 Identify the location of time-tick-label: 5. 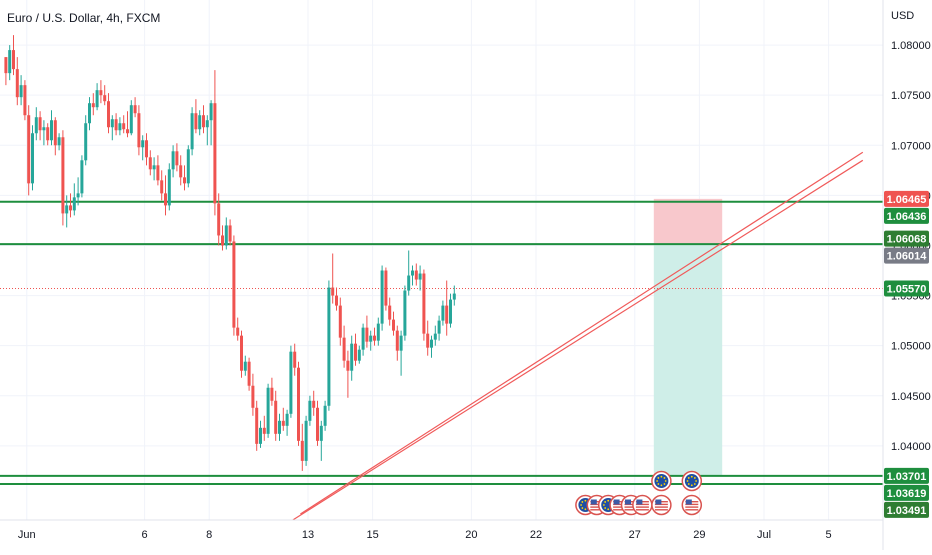
(829, 535).